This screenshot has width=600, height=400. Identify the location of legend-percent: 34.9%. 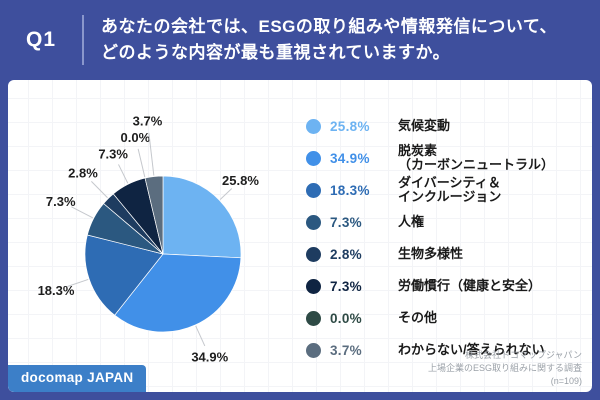
(350, 158).